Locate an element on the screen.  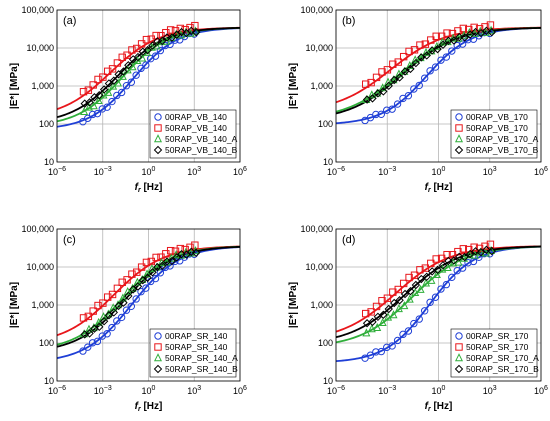
x-axis-title: fr [Hz] is located at coordinates (149, 407).